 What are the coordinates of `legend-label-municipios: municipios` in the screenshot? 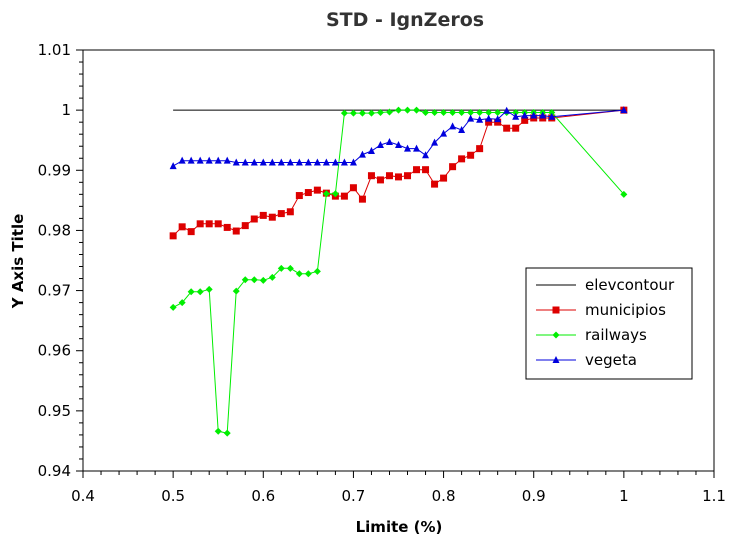 It's located at (625, 310).